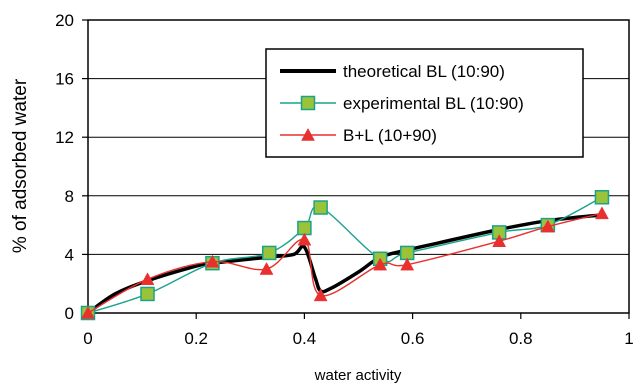 The image size is (636, 383). What do you see at coordinates (69, 313) in the screenshot?
I see `y-tick-label: 0` at bounding box center [69, 313].